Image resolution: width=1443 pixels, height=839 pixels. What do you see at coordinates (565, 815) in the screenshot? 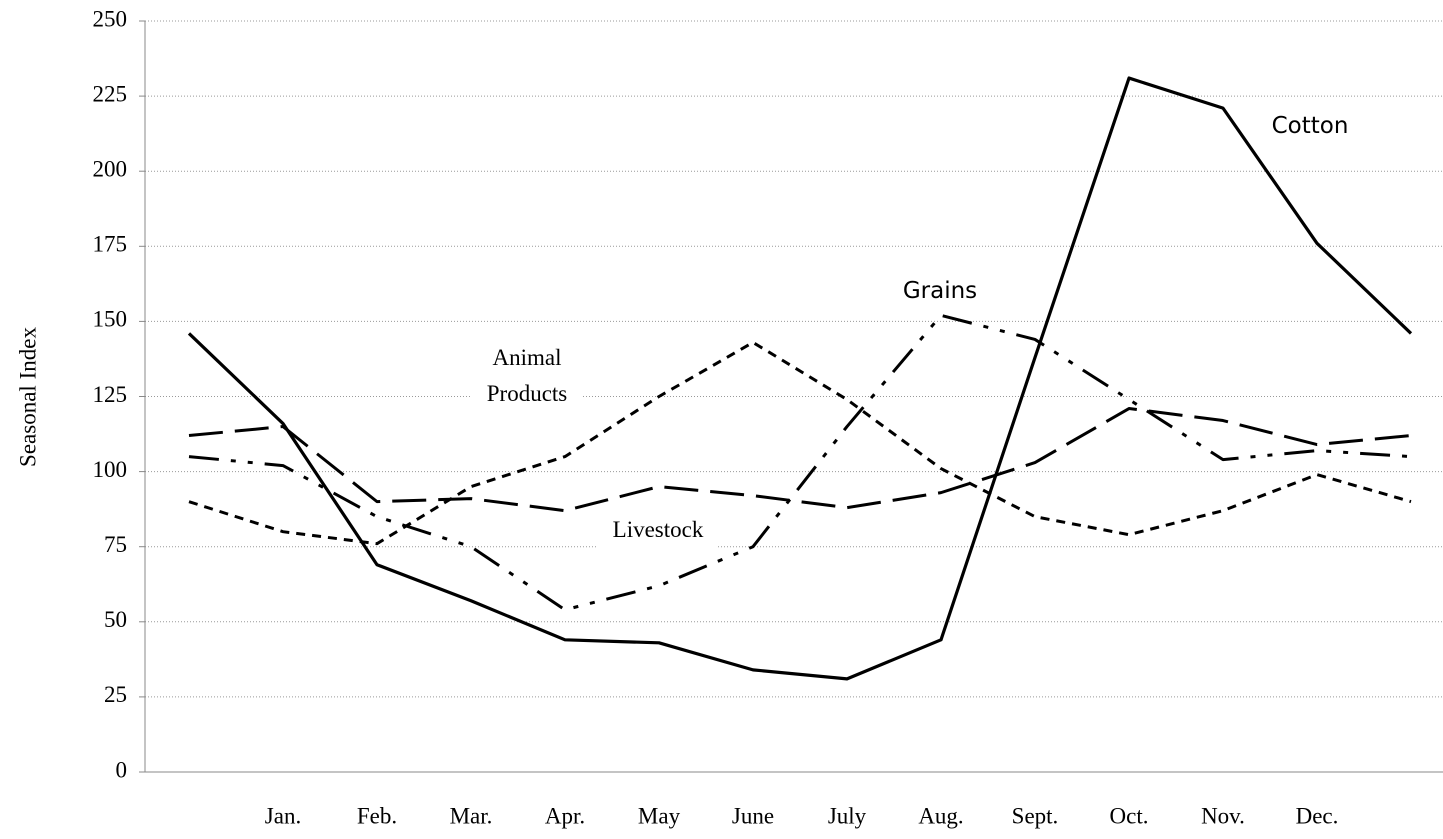
I see `x-tick-label: Apr.` at bounding box center [565, 815].